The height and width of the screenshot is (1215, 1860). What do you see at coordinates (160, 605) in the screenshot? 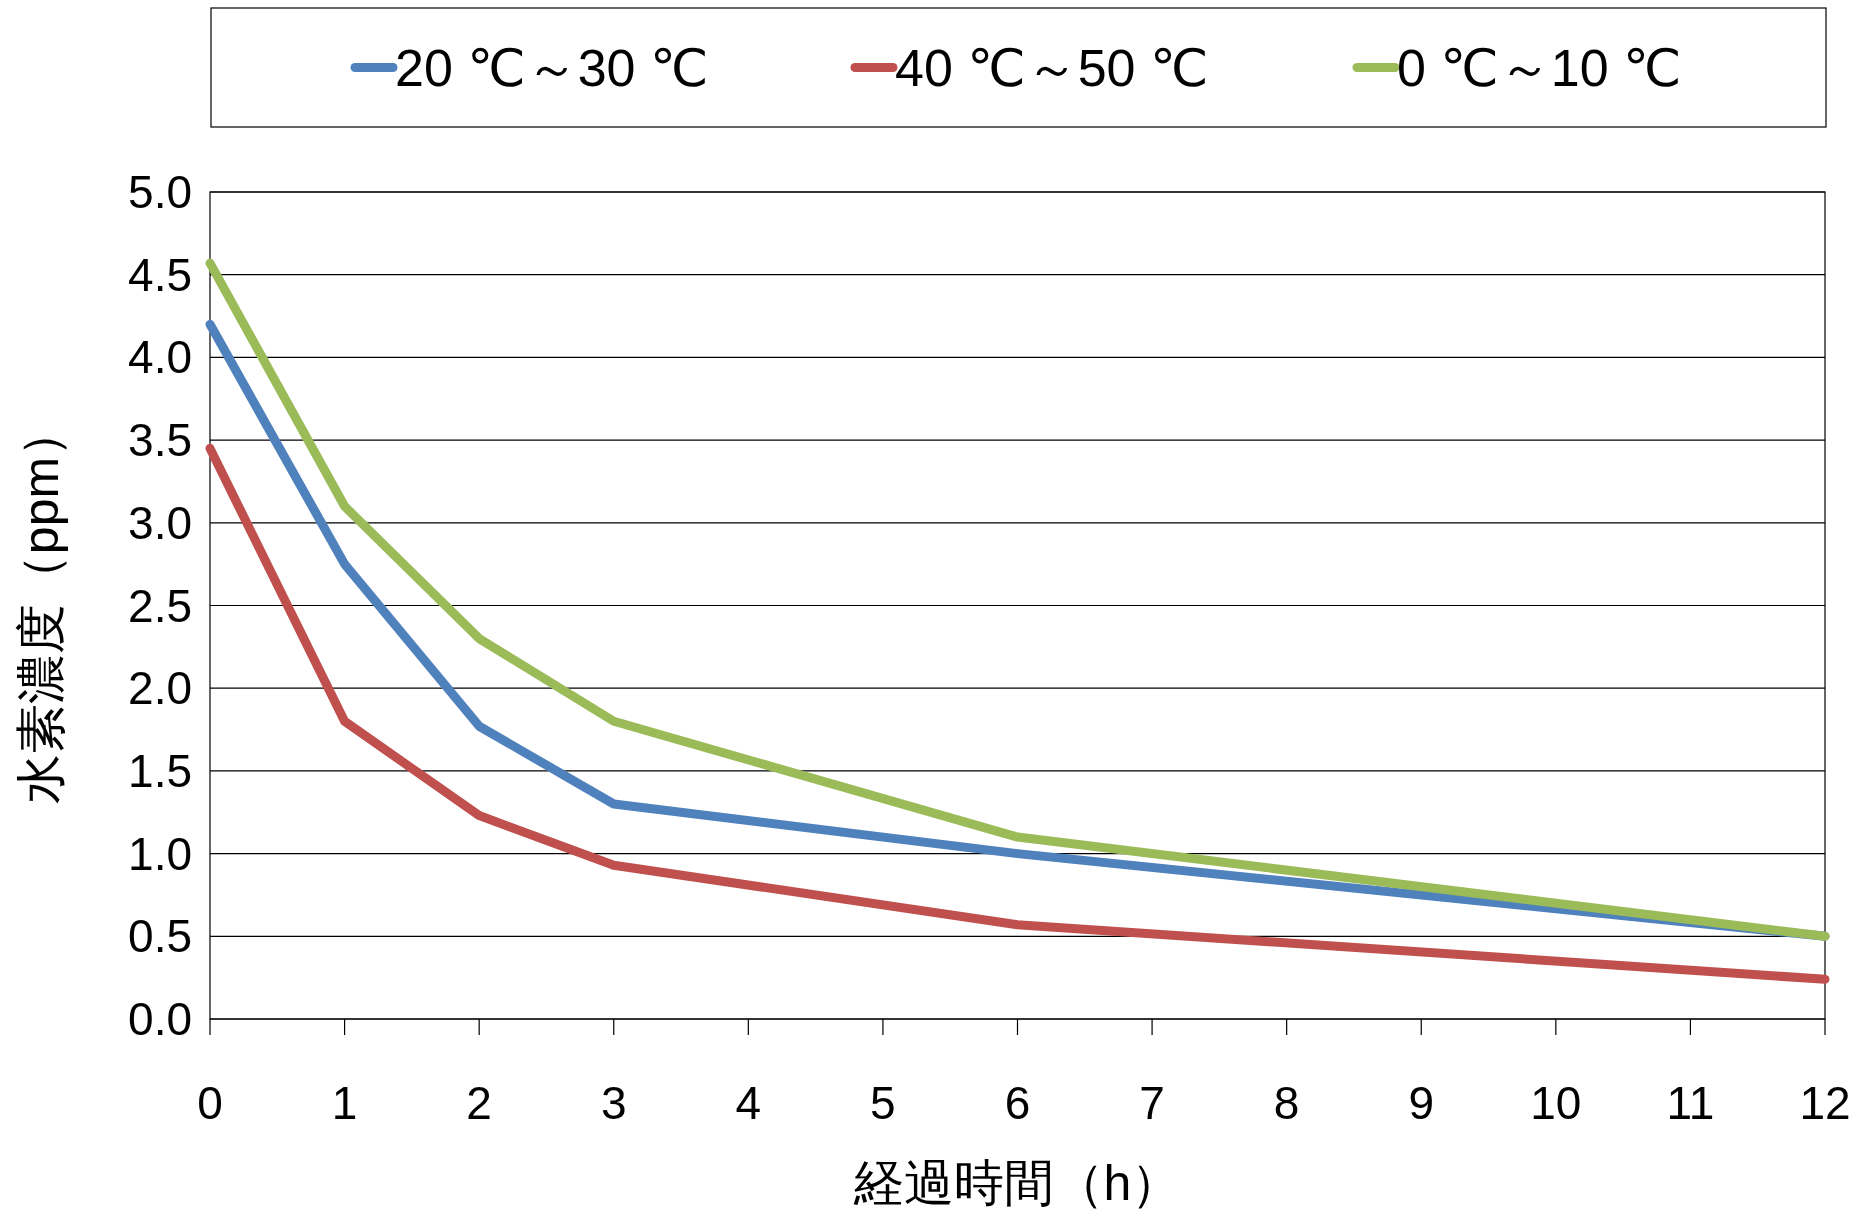
I see `y-tick-label: 2.5` at bounding box center [160, 605].